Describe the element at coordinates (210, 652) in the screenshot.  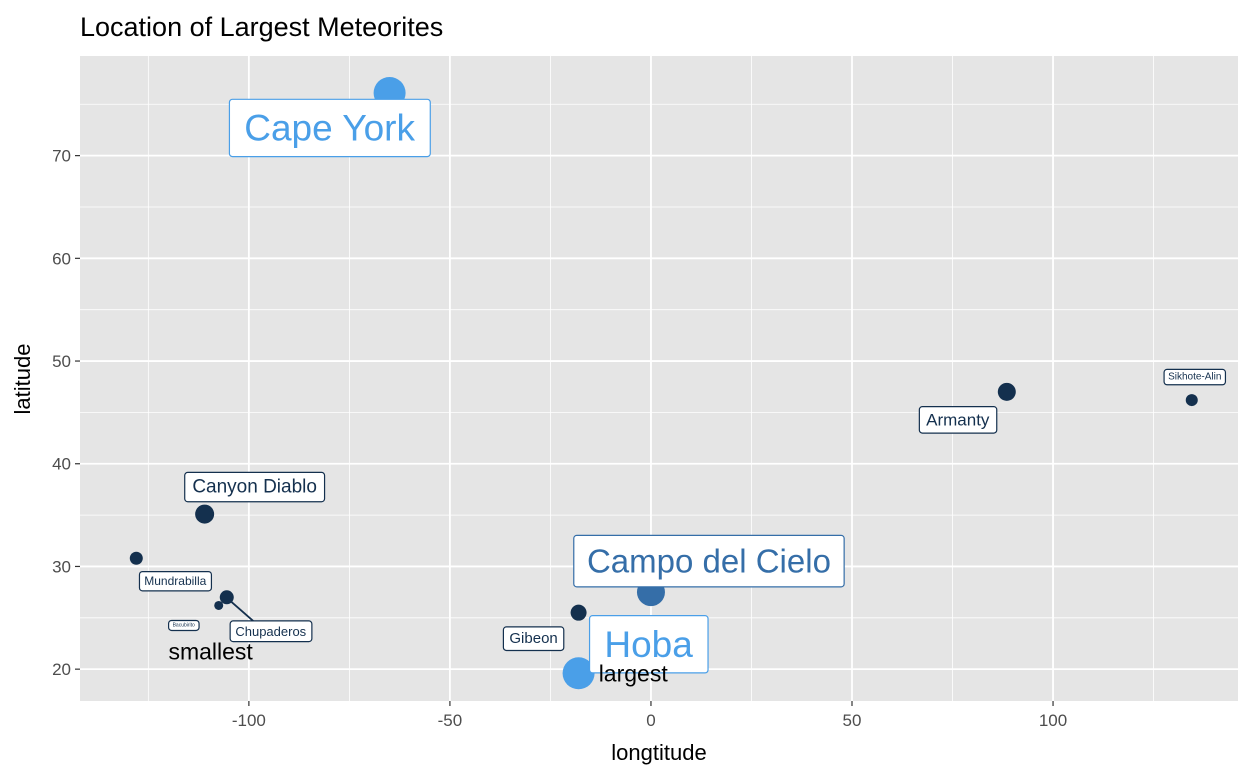
I see `annotation-smallest: smallest` at that location.